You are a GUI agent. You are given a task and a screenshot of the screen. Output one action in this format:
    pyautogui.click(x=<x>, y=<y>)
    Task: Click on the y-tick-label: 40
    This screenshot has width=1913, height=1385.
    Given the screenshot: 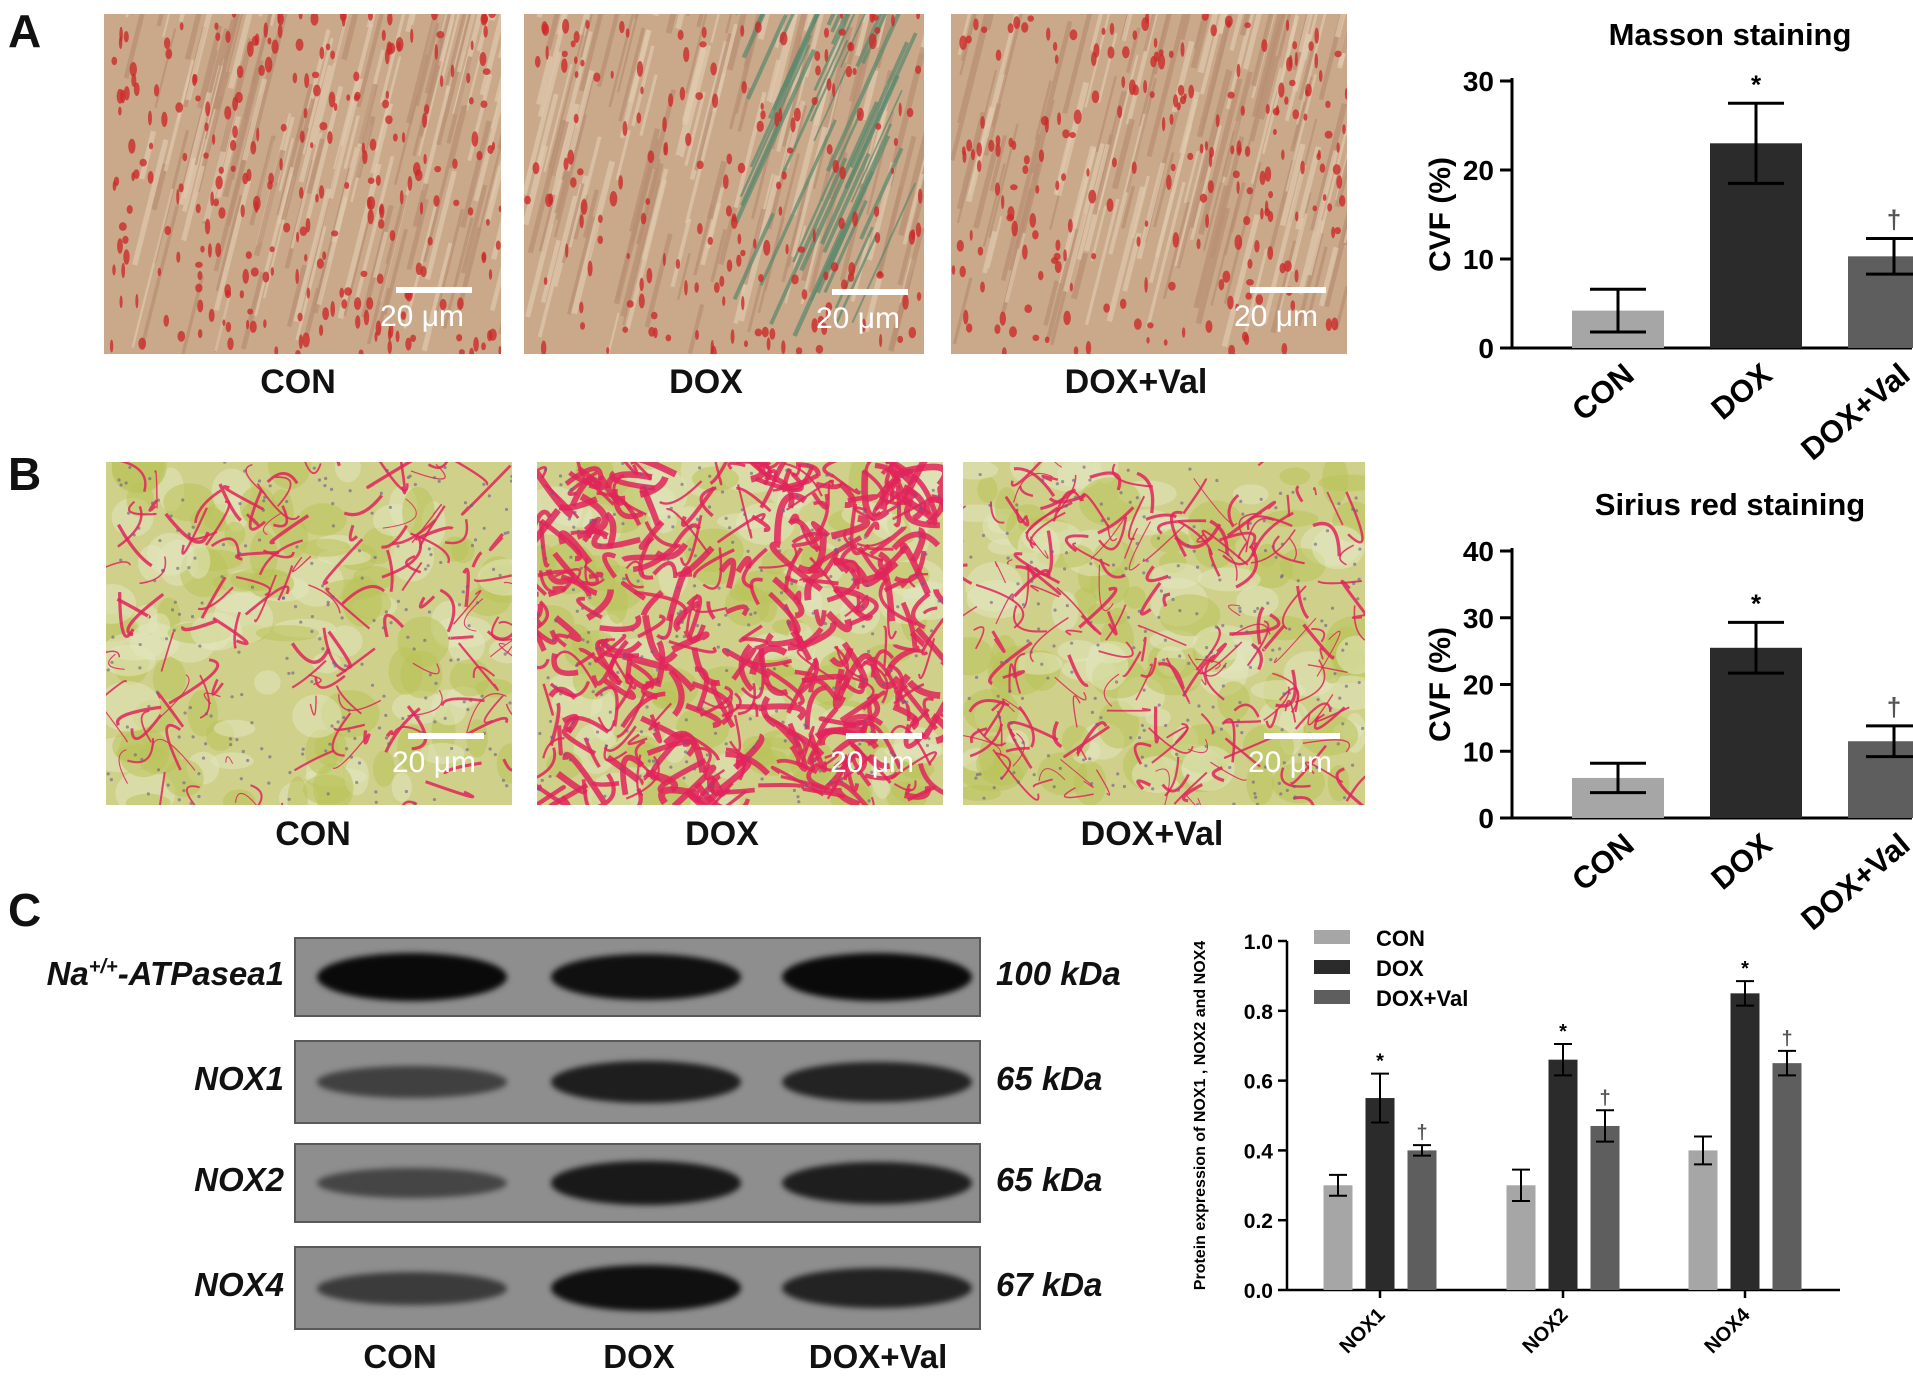 What is the action you would take?
    pyautogui.click(x=1478, y=551)
    